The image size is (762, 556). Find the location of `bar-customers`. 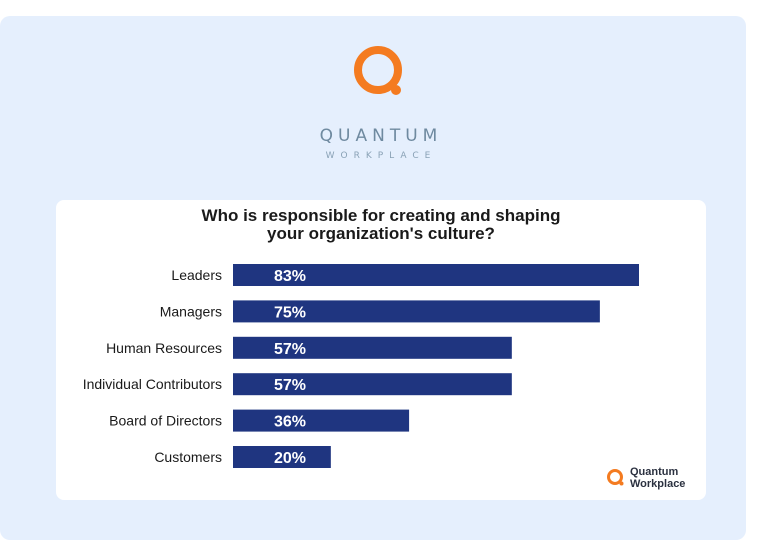

bar-customers is located at coordinates (282, 457).